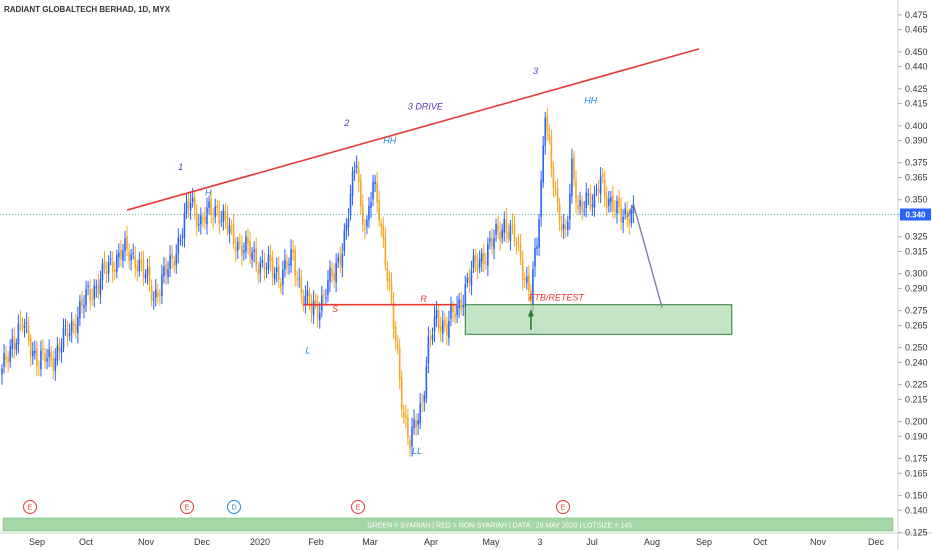 This screenshot has width=932, height=550. What do you see at coordinates (146, 542) in the screenshot?
I see `time-tick-label: Nov` at bounding box center [146, 542].